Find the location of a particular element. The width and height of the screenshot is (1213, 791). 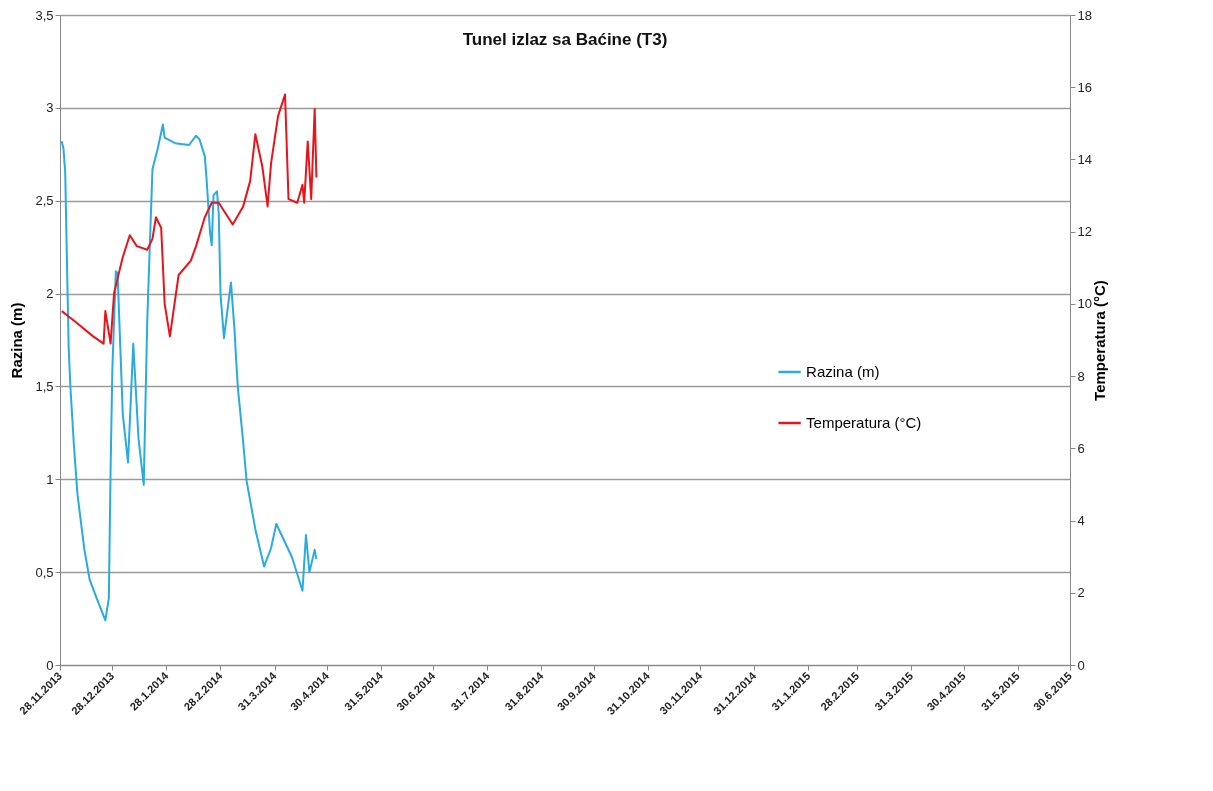

y-tick-label: 0 is located at coordinates (50, 665).